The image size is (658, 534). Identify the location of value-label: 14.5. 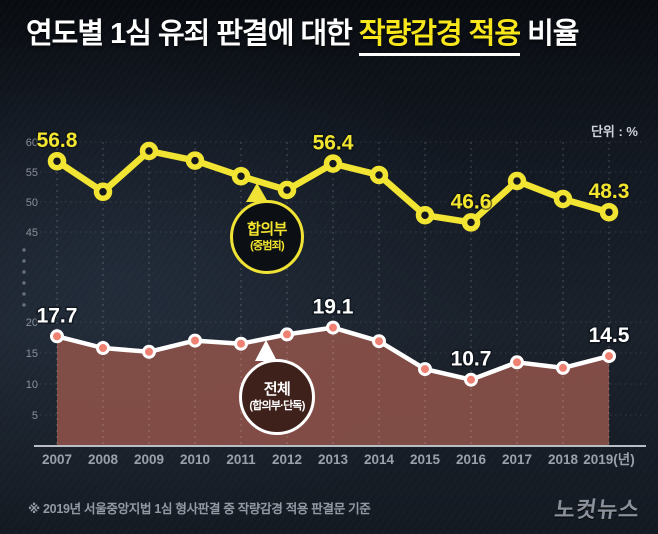
(609, 335).